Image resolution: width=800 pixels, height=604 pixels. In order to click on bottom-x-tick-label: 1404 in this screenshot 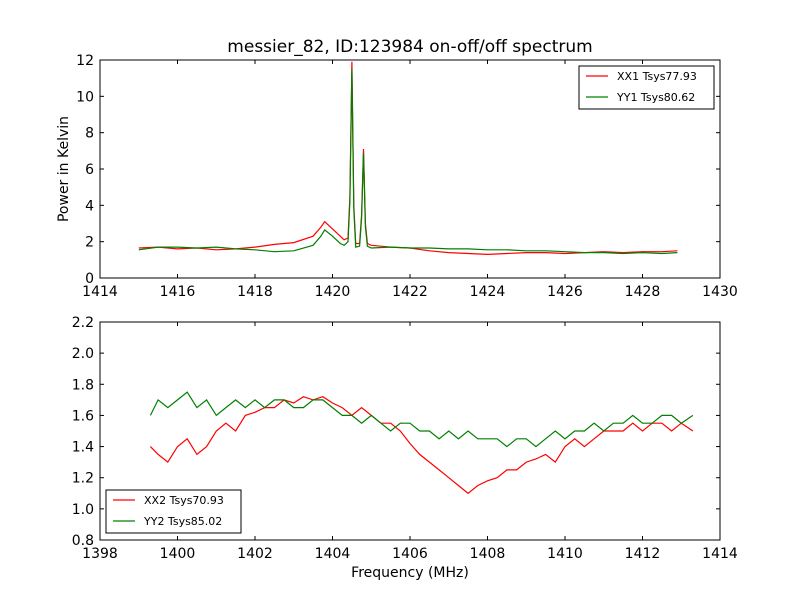, I will do `click(333, 554)`.